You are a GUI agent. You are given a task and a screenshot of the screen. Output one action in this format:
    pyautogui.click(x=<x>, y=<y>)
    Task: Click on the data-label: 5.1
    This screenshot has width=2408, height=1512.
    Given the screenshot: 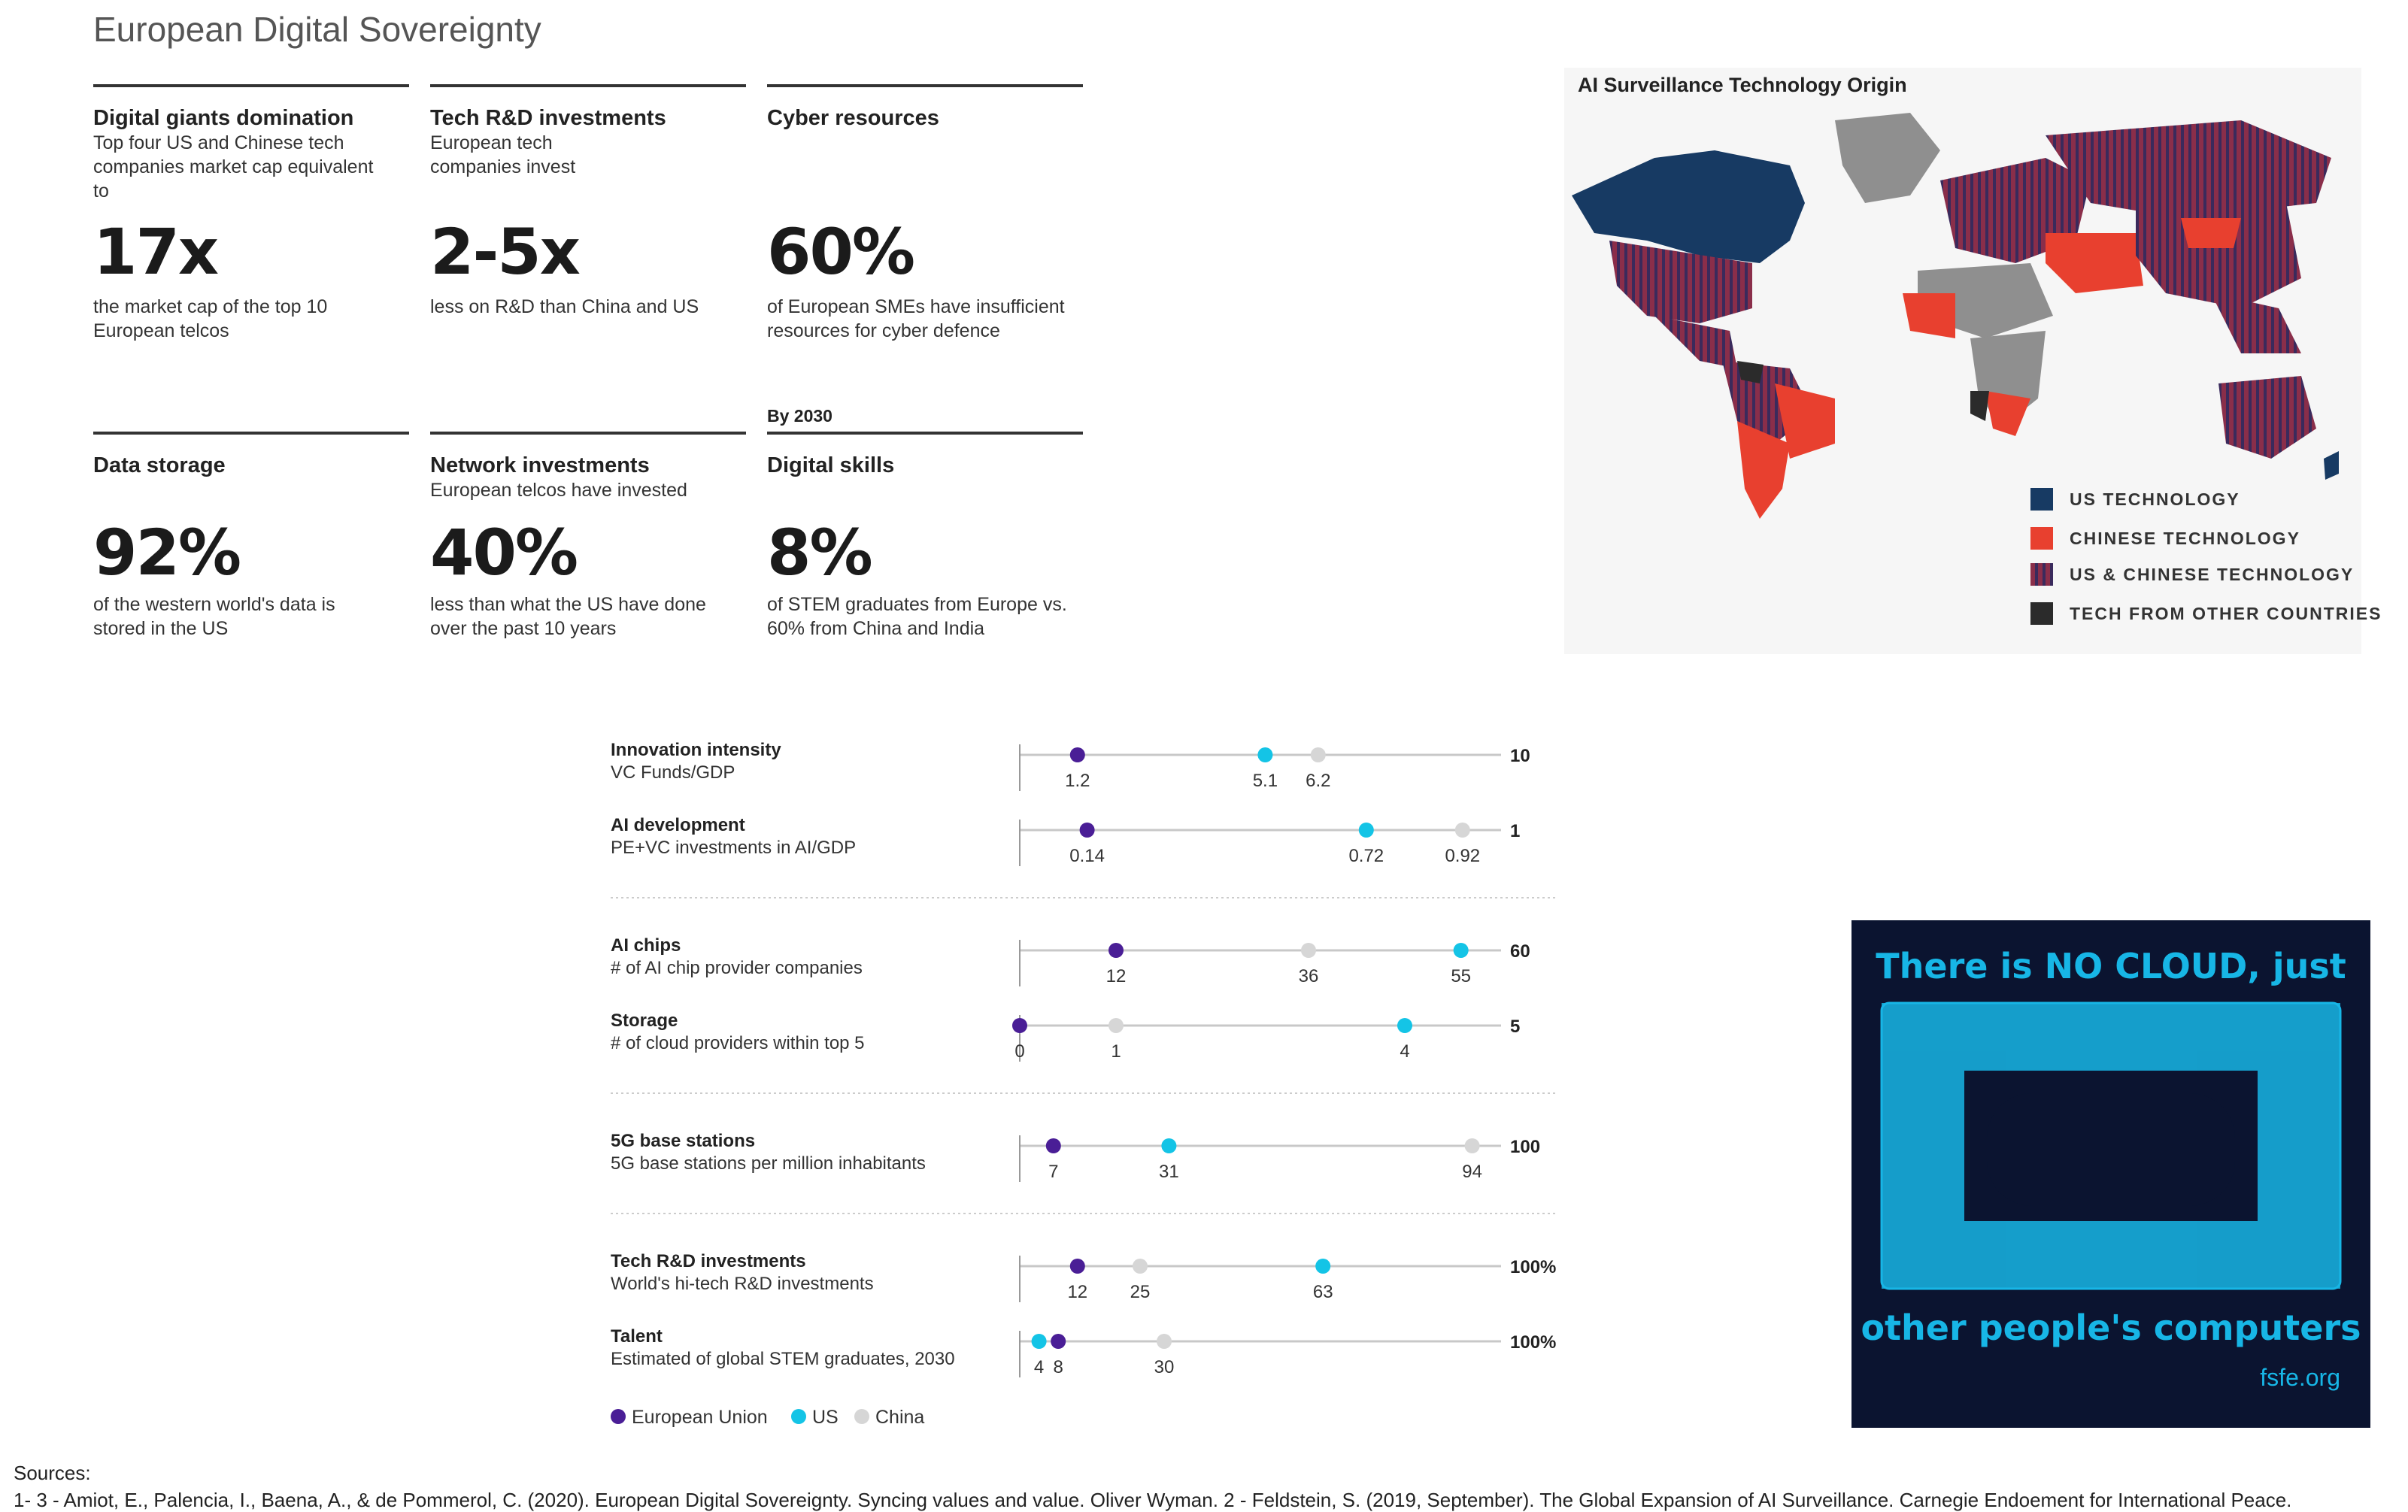 What is the action you would take?
    pyautogui.click(x=1265, y=781)
    